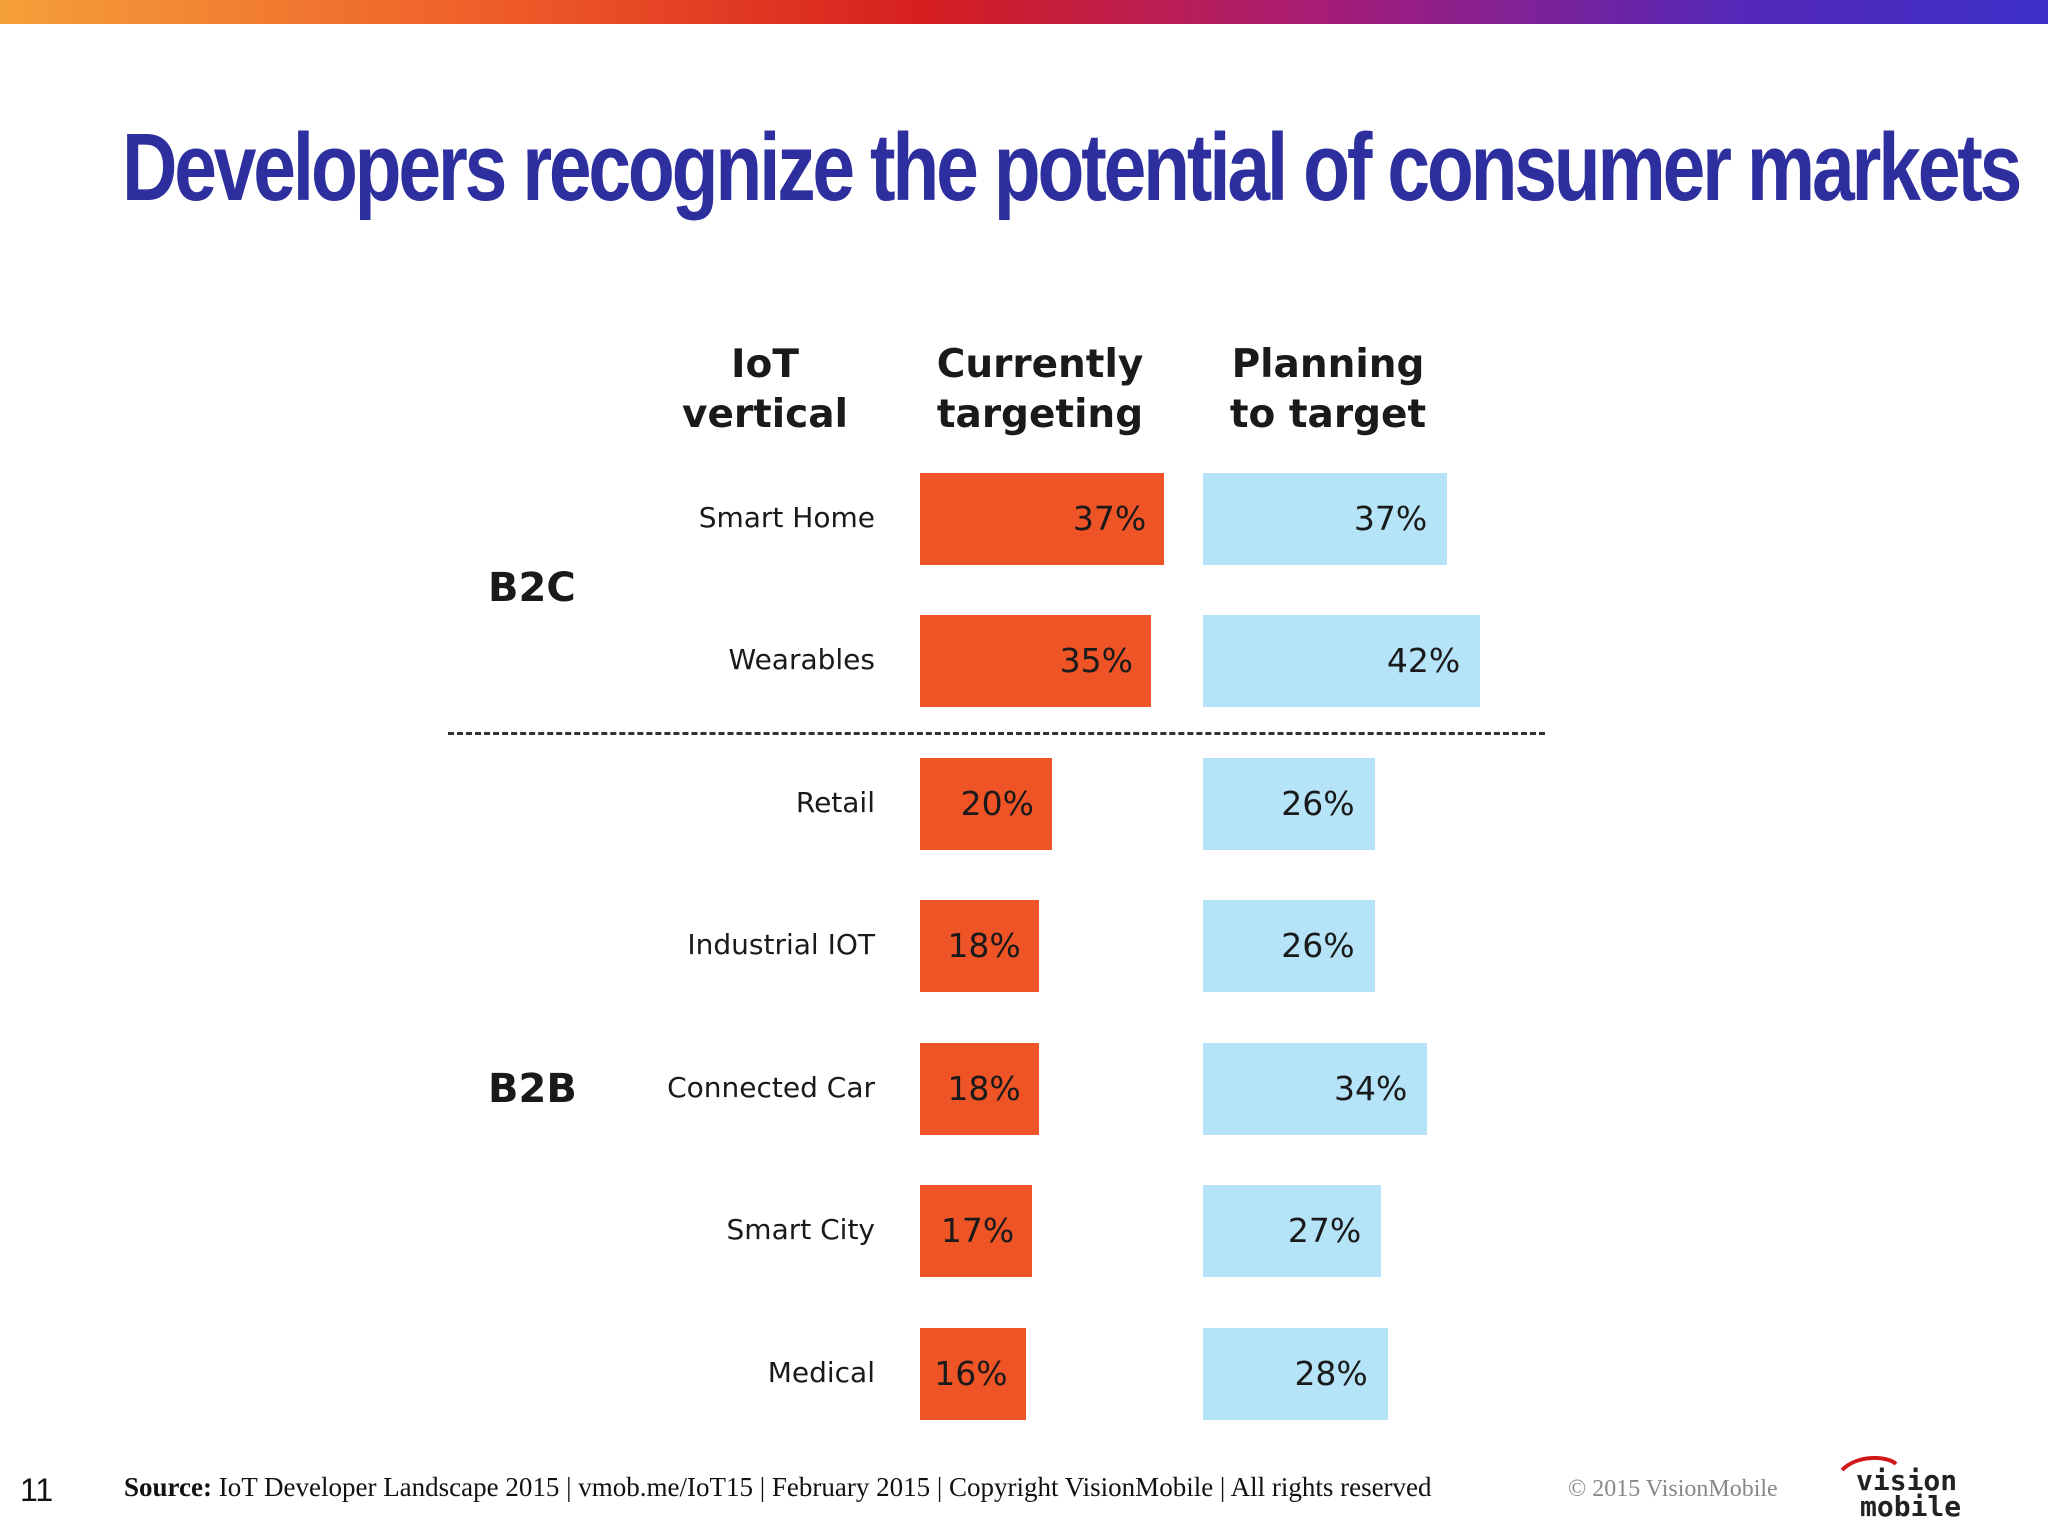 This screenshot has width=2048, height=1536. I want to click on bar-planning-wearables, so click(1342, 661).